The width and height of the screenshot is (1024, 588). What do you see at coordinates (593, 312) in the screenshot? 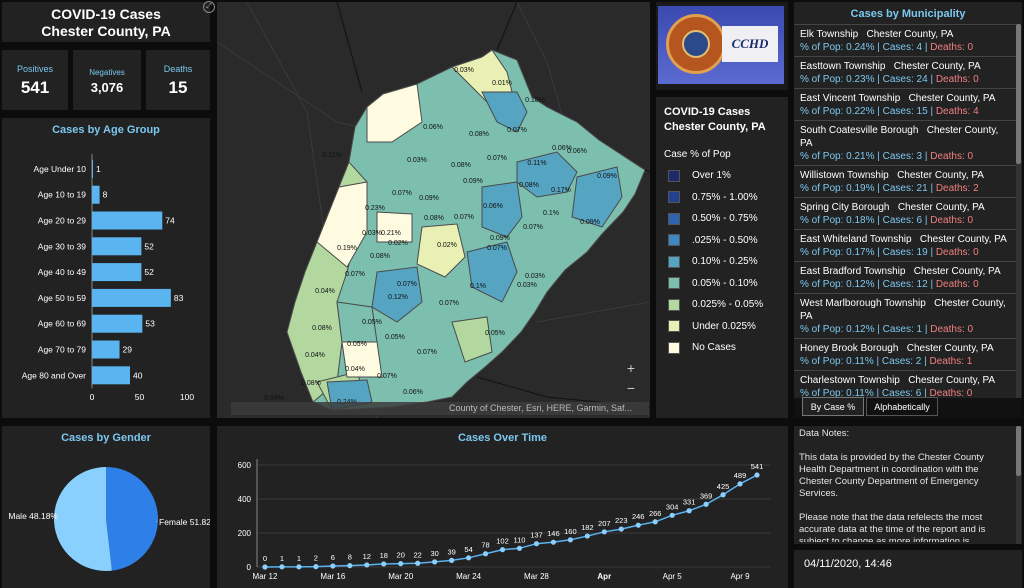
I see `map-road` at bounding box center [593, 312].